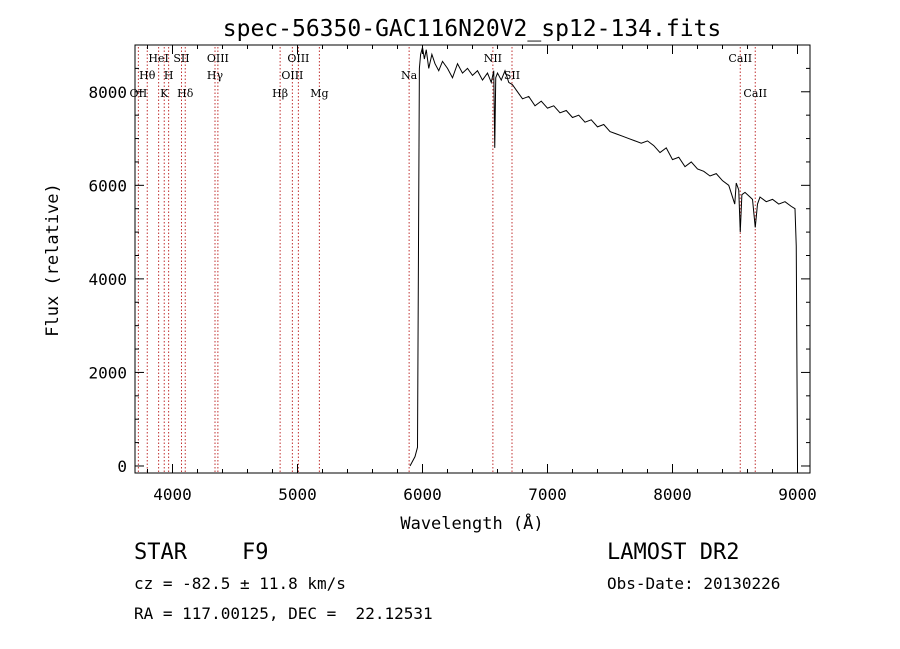 The image size is (900, 649). I want to click on x-axis-label: Wavelength (Å), so click(471, 523).